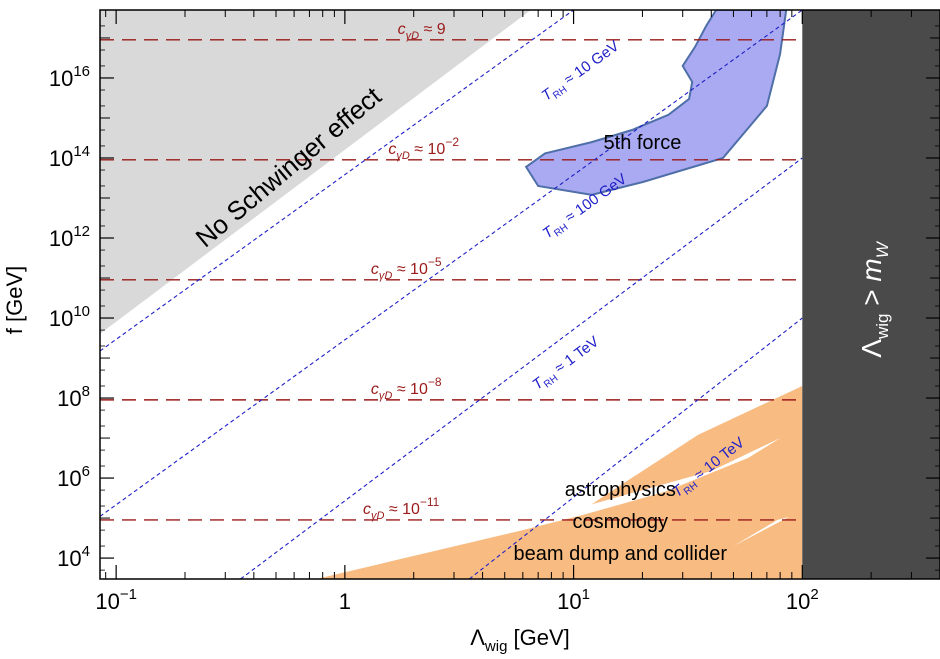 This screenshot has width=940, height=659. I want to click on y-tick-label-4: 10¹², so click(69, 237).